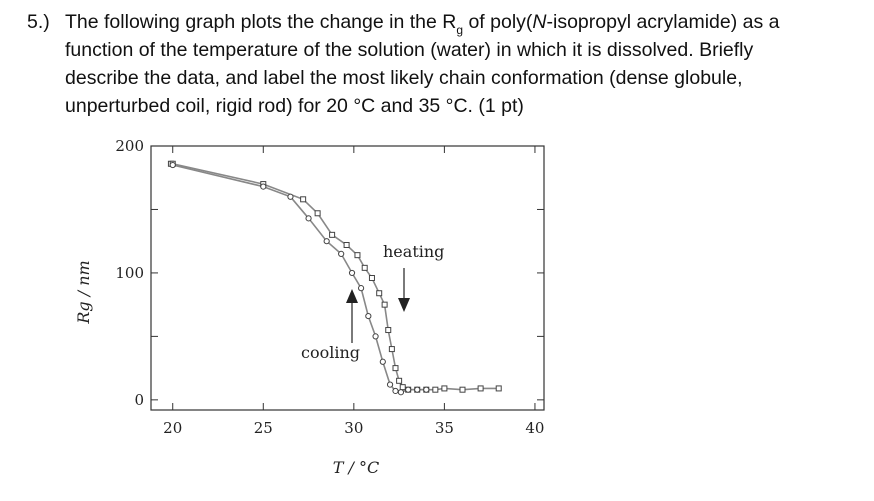 The height and width of the screenshot is (501, 874). I want to click on question-line-1-mid: of poly(, so click(498, 22).